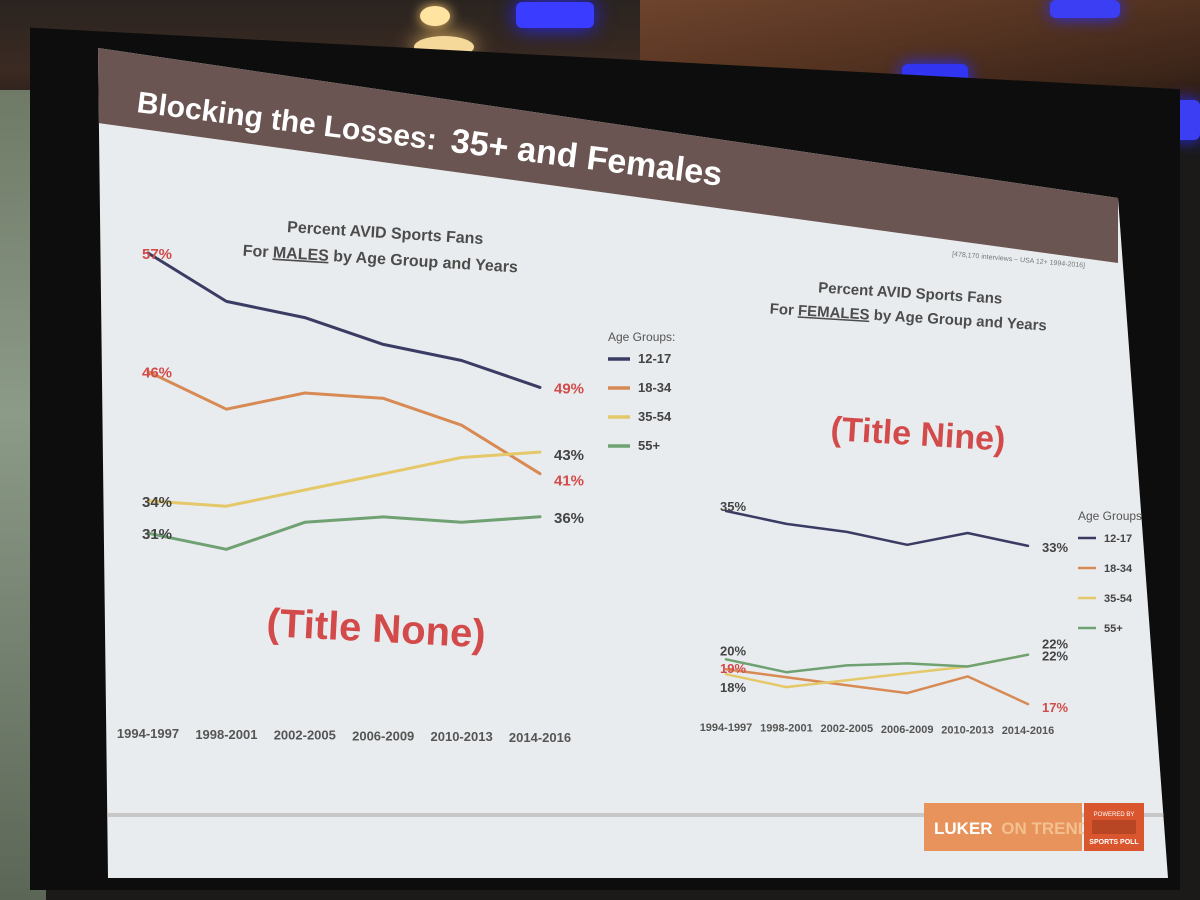 This screenshot has height=900, width=1200. Describe the element at coordinates (1028, 731) in the screenshot. I see `females-x-tick-label: 2014-2016` at that location.